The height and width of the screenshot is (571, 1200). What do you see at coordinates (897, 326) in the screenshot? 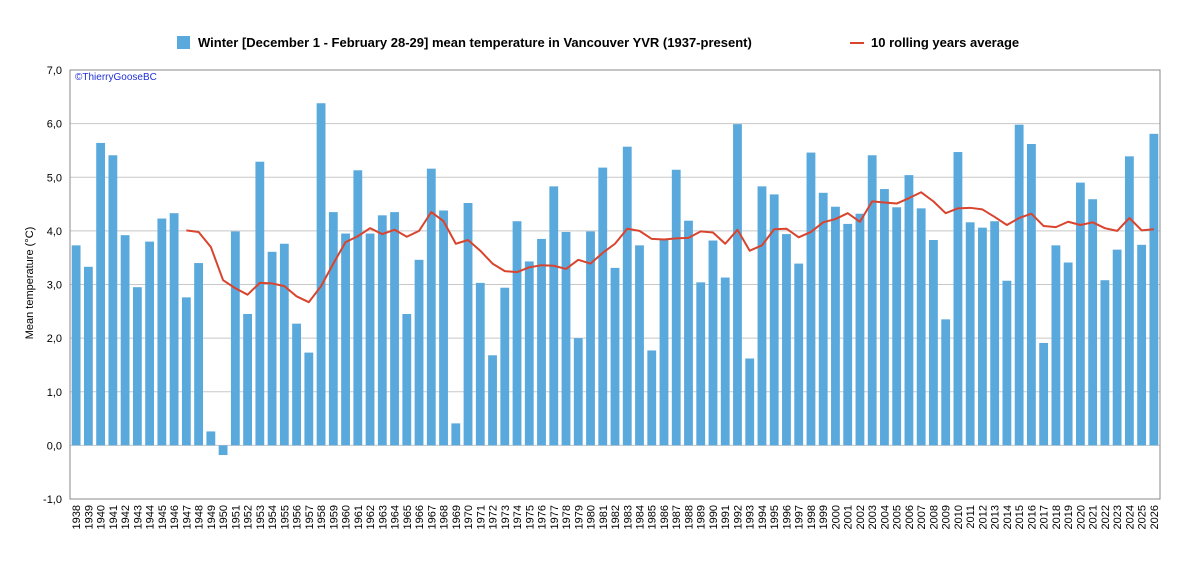
I see `bar-2005` at bounding box center [897, 326].